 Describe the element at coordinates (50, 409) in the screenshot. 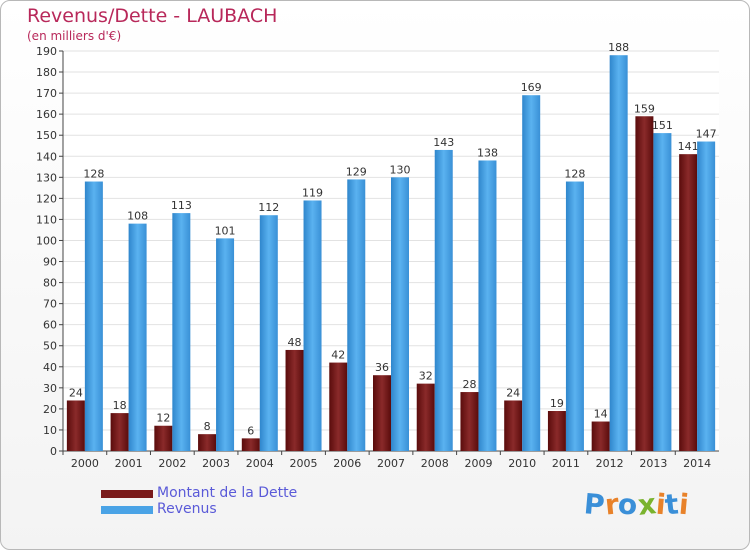

I see `y-tick-label: 20` at that location.